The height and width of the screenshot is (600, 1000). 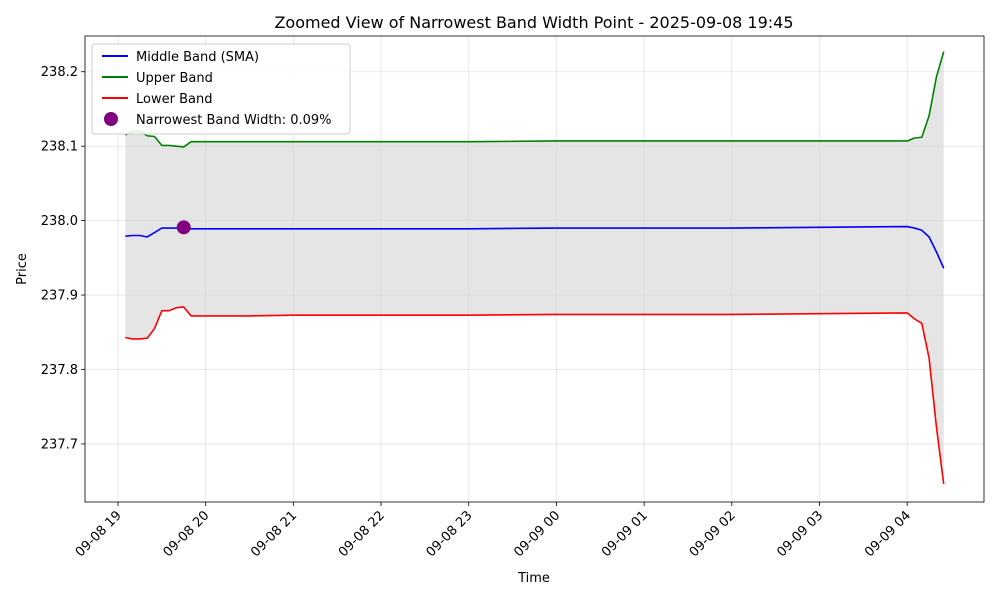 I want to click on legend-box, so click(x=221, y=89).